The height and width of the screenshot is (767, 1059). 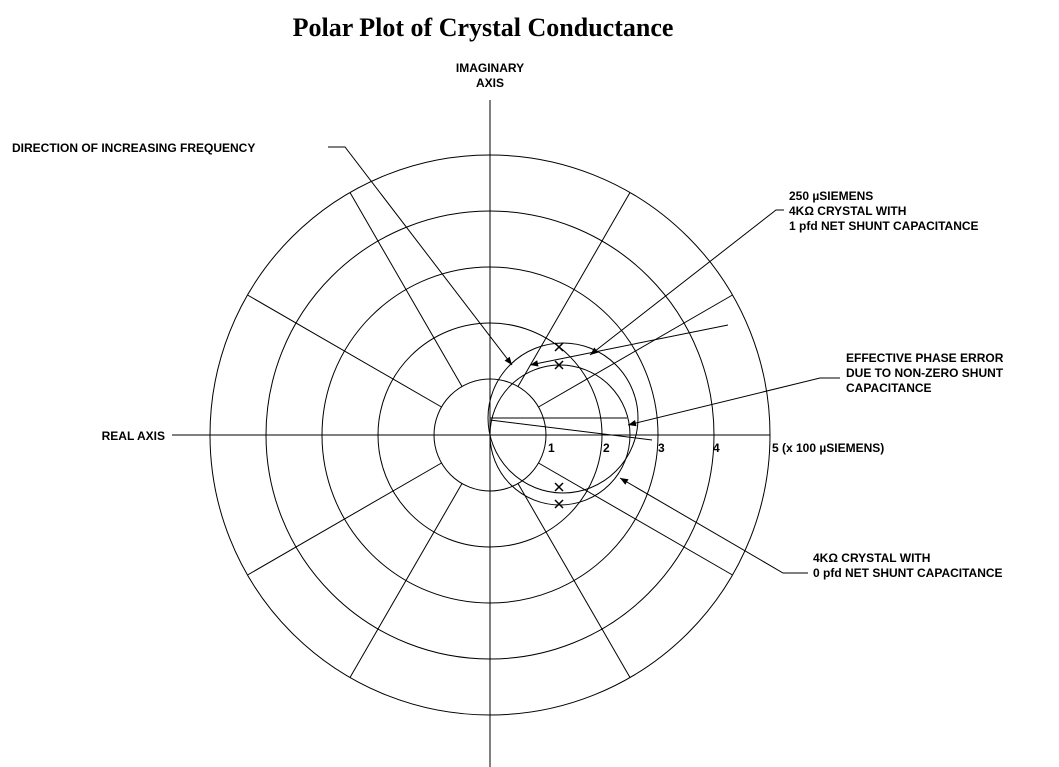 What do you see at coordinates (925, 373) in the screenshot?
I see `annotation: DUE TO NON-ZERO SHUNT` at bounding box center [925, 373].